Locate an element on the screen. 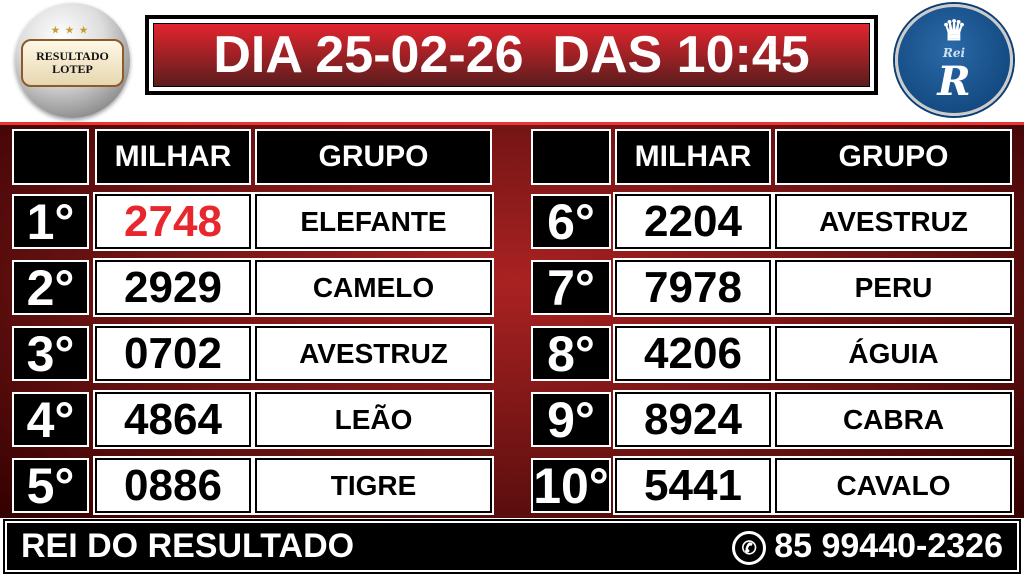  rank-label: 2° is located at coordinates (50, 288).